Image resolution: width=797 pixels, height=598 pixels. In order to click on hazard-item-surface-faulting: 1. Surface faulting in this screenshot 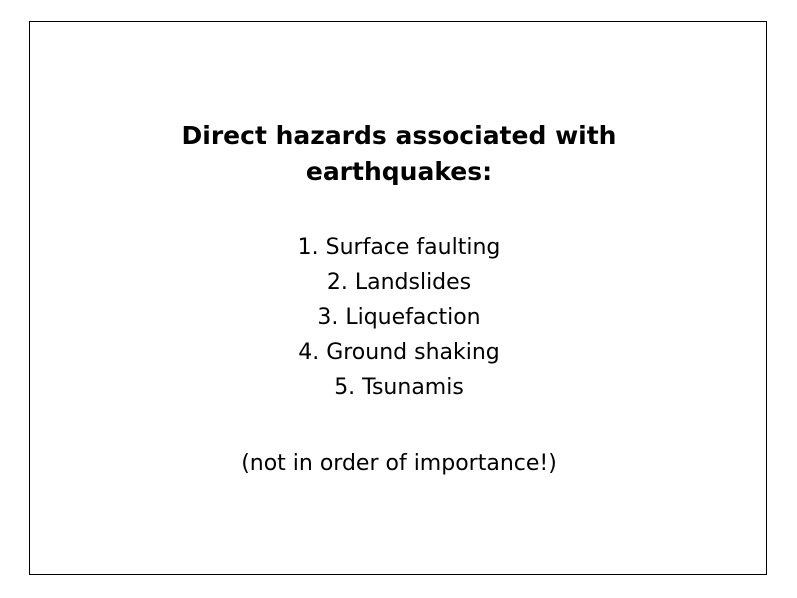, I will do `click(399, 247)`.